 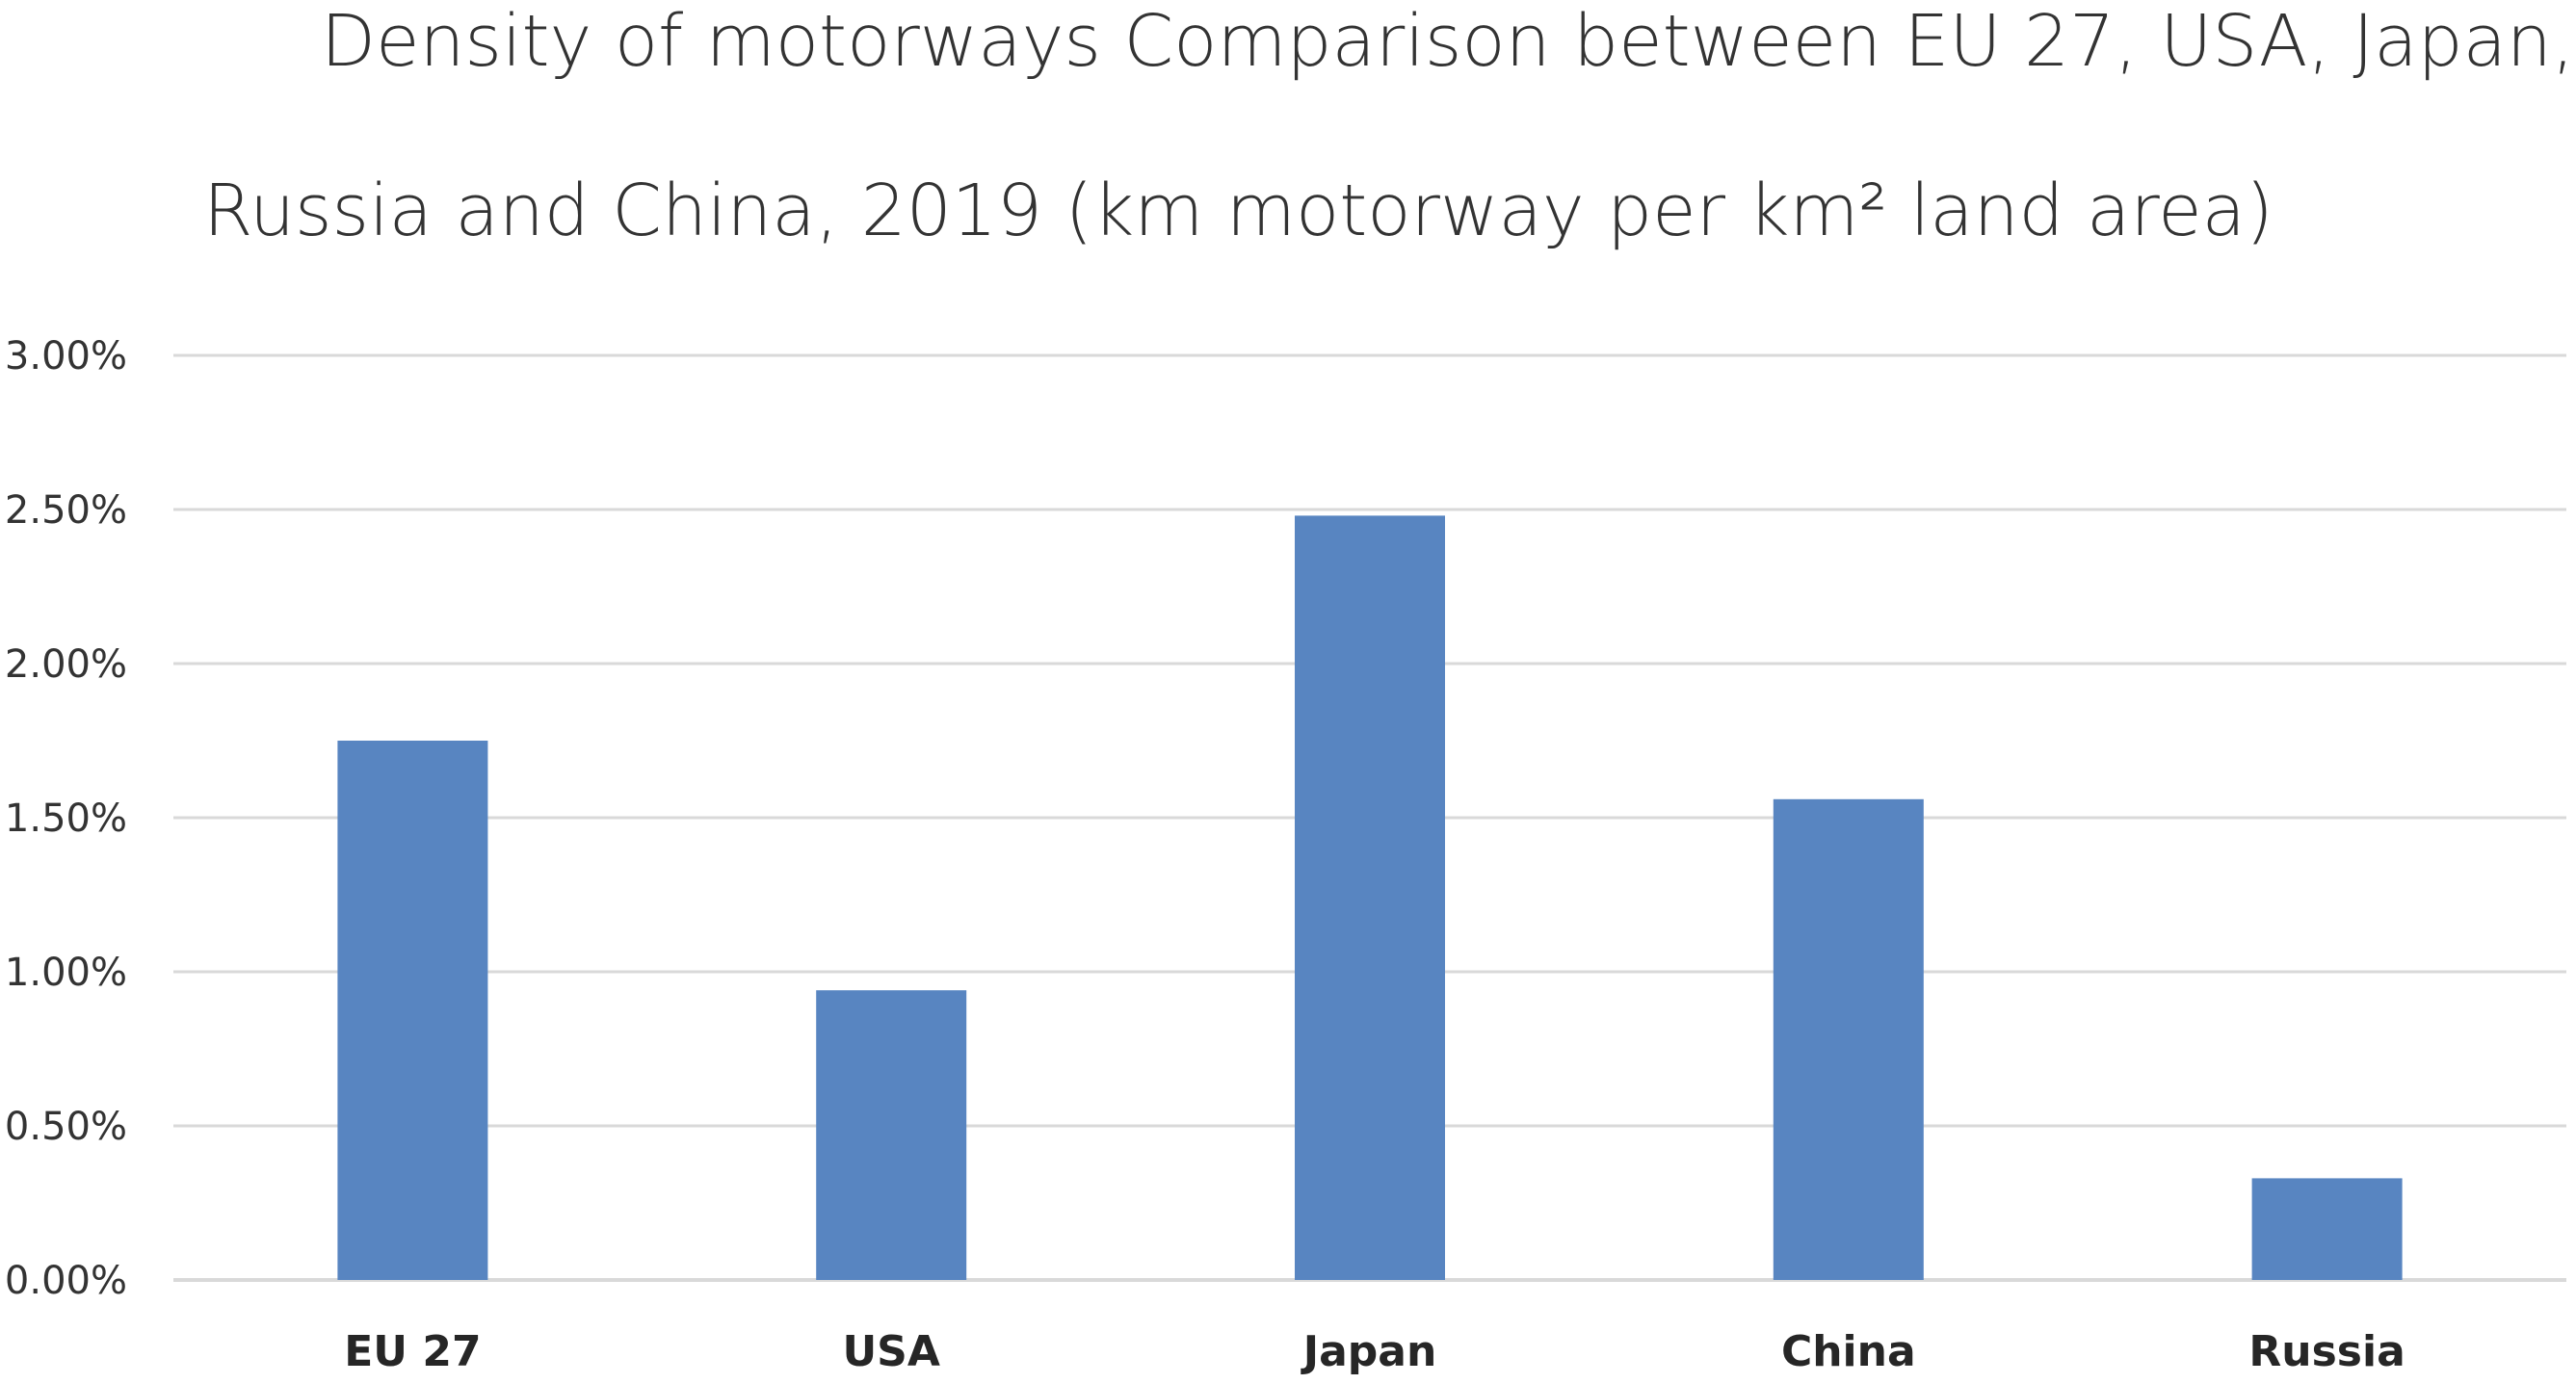 What do you see at coordinates (66, 973) in the screenshot?
I see `y-tick-label: 1.00%` at bounding box center [66, 973].